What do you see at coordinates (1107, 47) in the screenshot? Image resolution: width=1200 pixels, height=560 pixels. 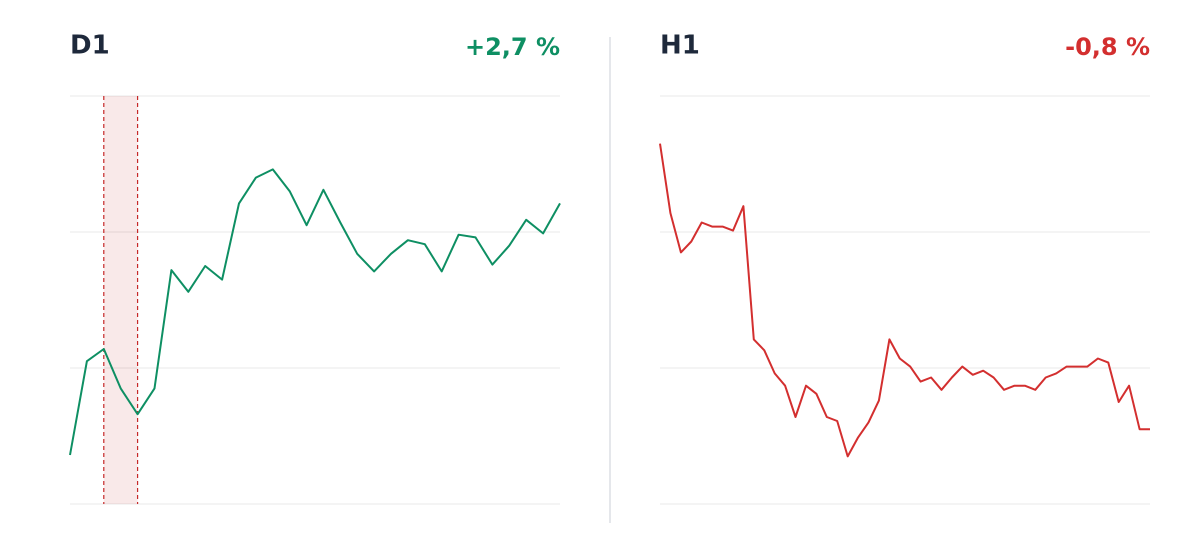 I see `change-label: -0,8 %` at bounding box center [1107, 47].